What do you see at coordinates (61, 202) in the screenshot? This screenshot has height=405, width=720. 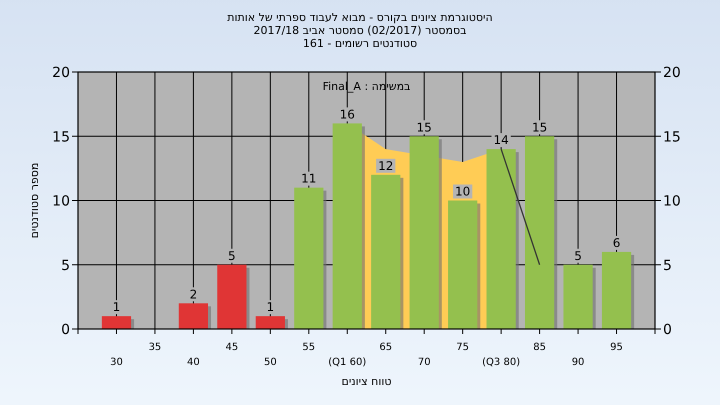 I see `y-tick-label: 10` at bounding box center [61, 202].